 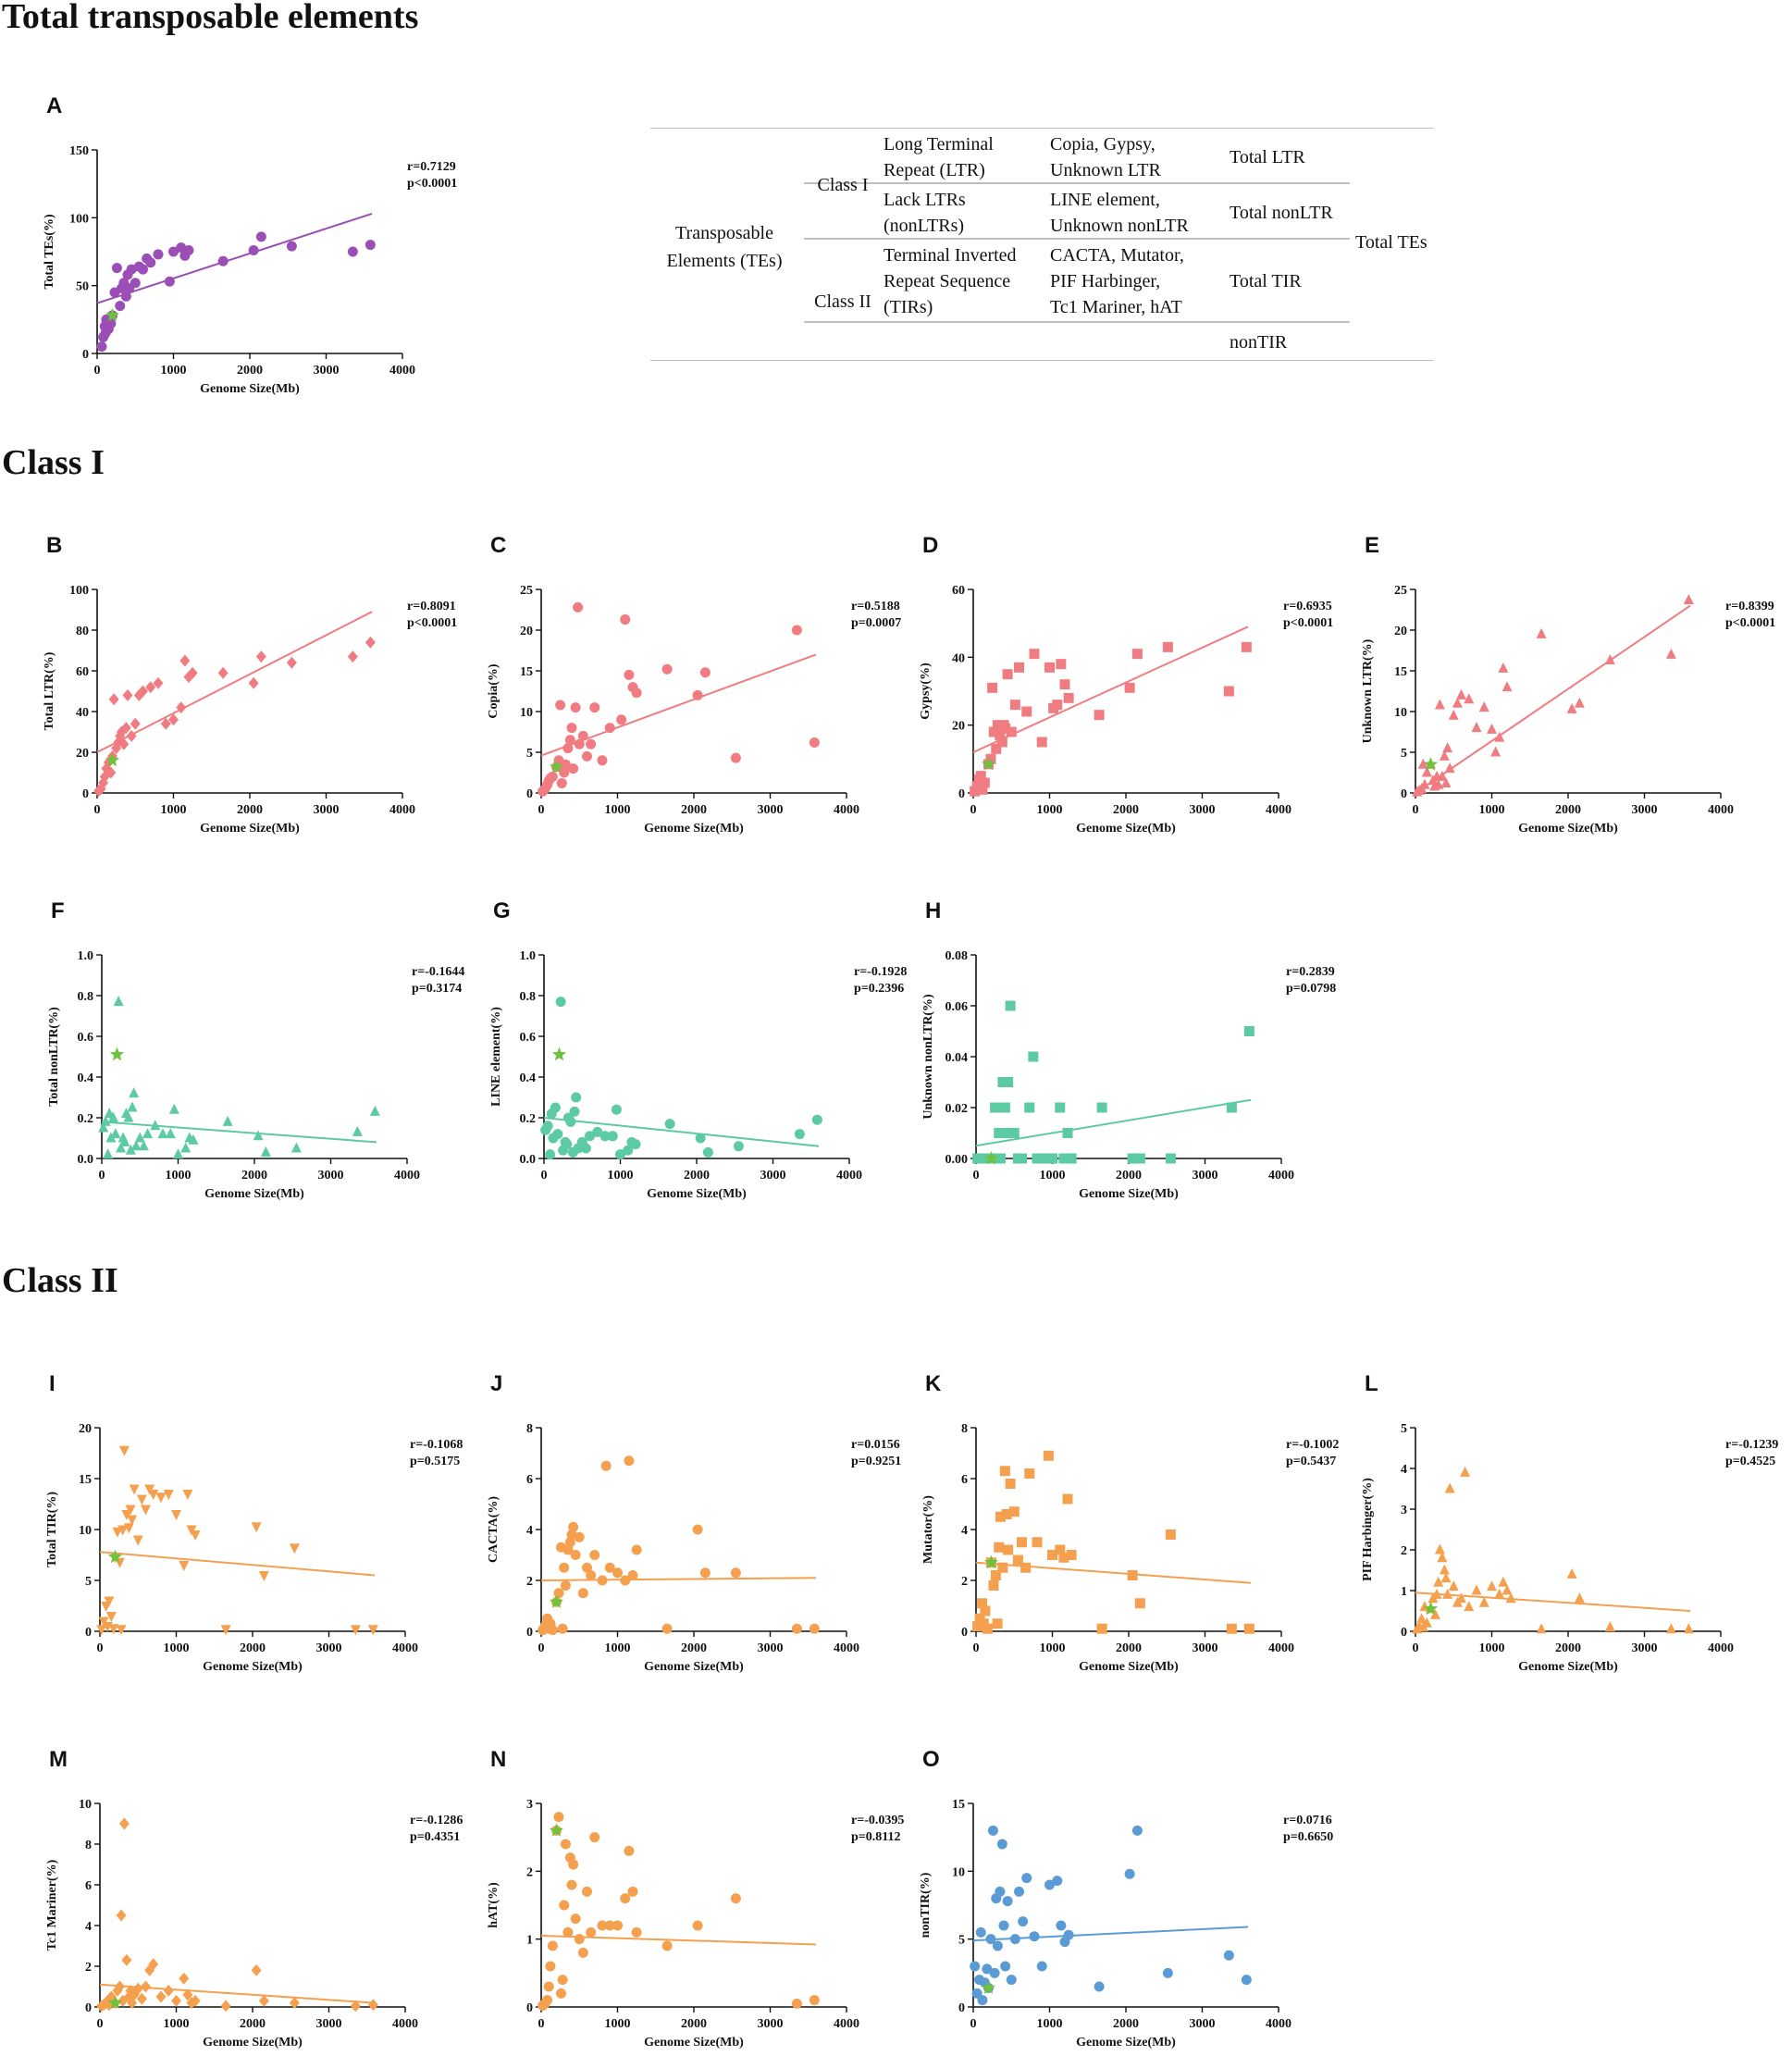 What do you see at coordinates (52, 1383) in the screenshot?
I see `panel-letter-I: I` at bounding box center [52, 1383].